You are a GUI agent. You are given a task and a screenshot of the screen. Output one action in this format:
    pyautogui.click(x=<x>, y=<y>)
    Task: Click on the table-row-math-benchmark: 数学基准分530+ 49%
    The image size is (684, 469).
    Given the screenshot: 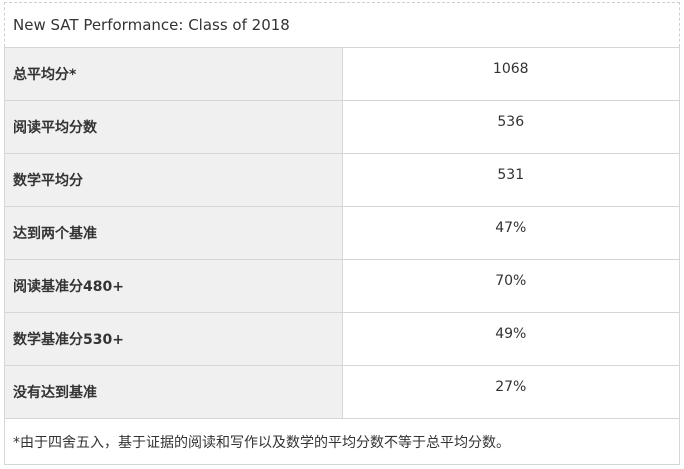 What is the action you would take?
    pyautogui.click(x=342, y=339)
    